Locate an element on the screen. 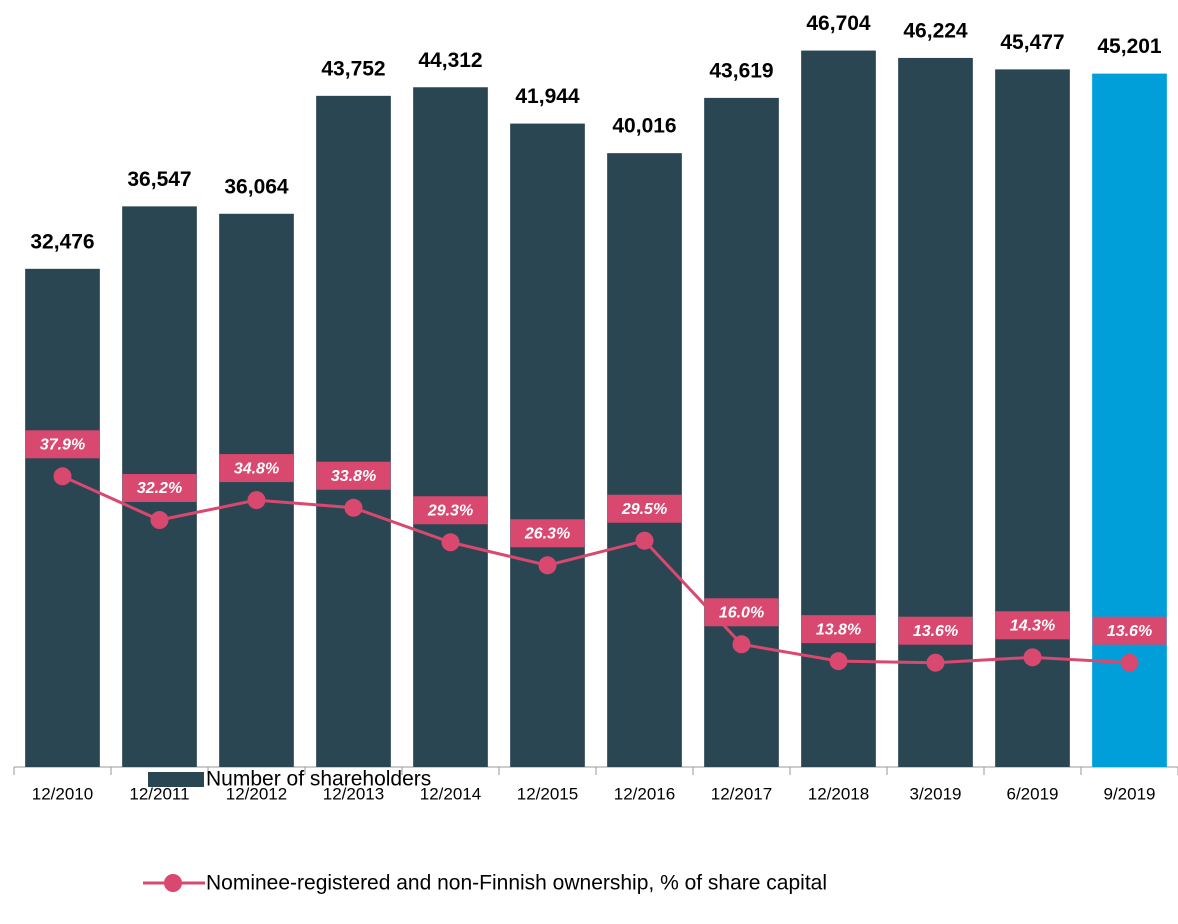 The height and width of the screenshot is (924, 1178). bar-value-label: 46,224 is located at coordinates (935, 30).